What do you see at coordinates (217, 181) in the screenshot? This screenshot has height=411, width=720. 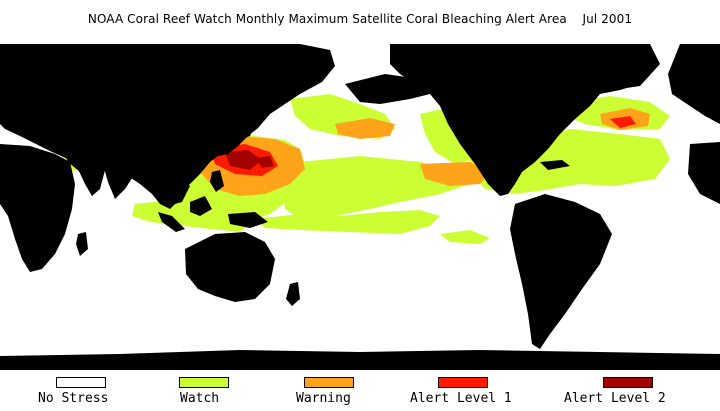 I see `landmass-philippines` at bounding box center [217, 181].